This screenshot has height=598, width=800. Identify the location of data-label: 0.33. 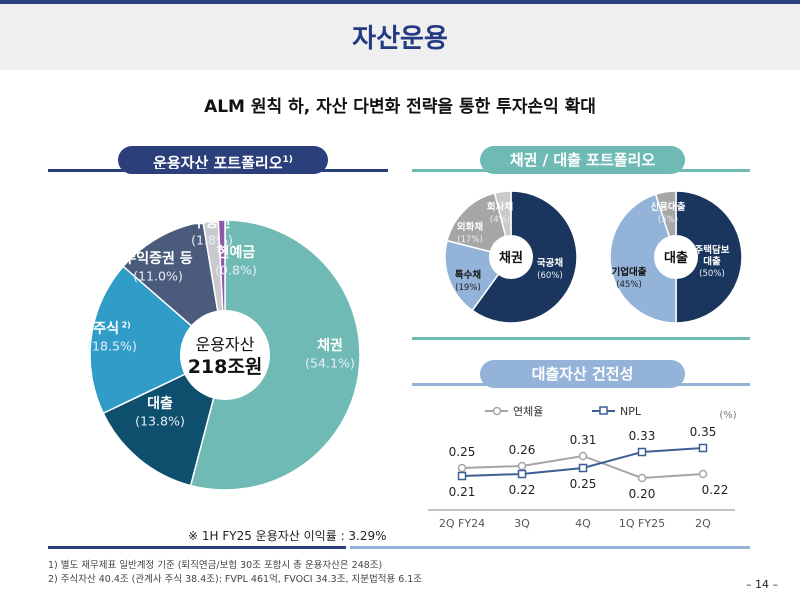
(642, 436).